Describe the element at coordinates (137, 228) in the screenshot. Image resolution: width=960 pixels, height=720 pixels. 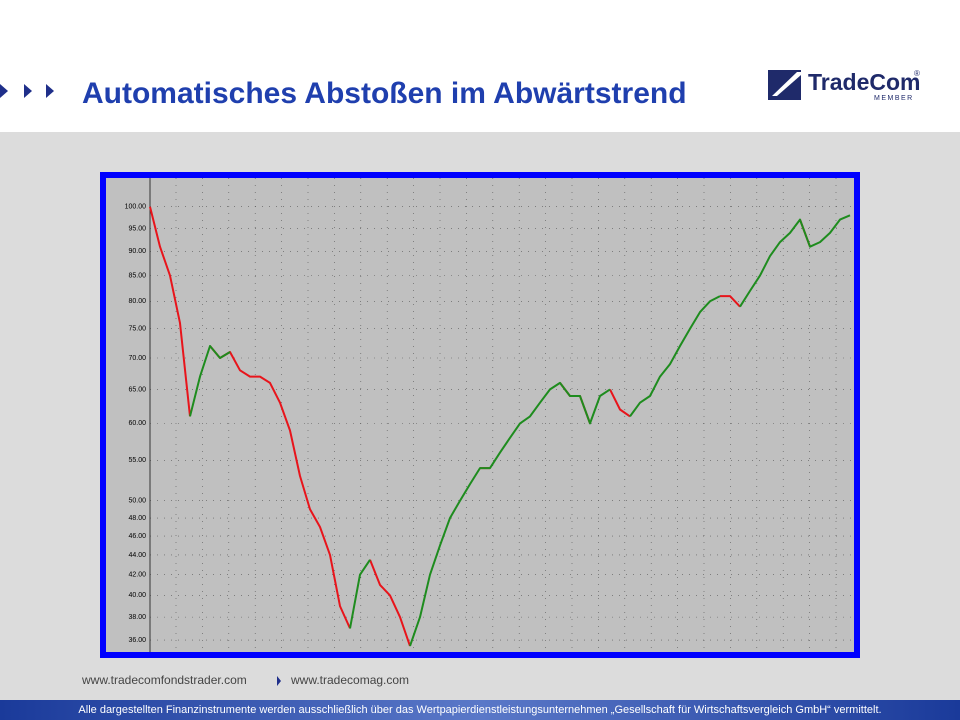
I see `y-tick-label: 95.00` at that location.